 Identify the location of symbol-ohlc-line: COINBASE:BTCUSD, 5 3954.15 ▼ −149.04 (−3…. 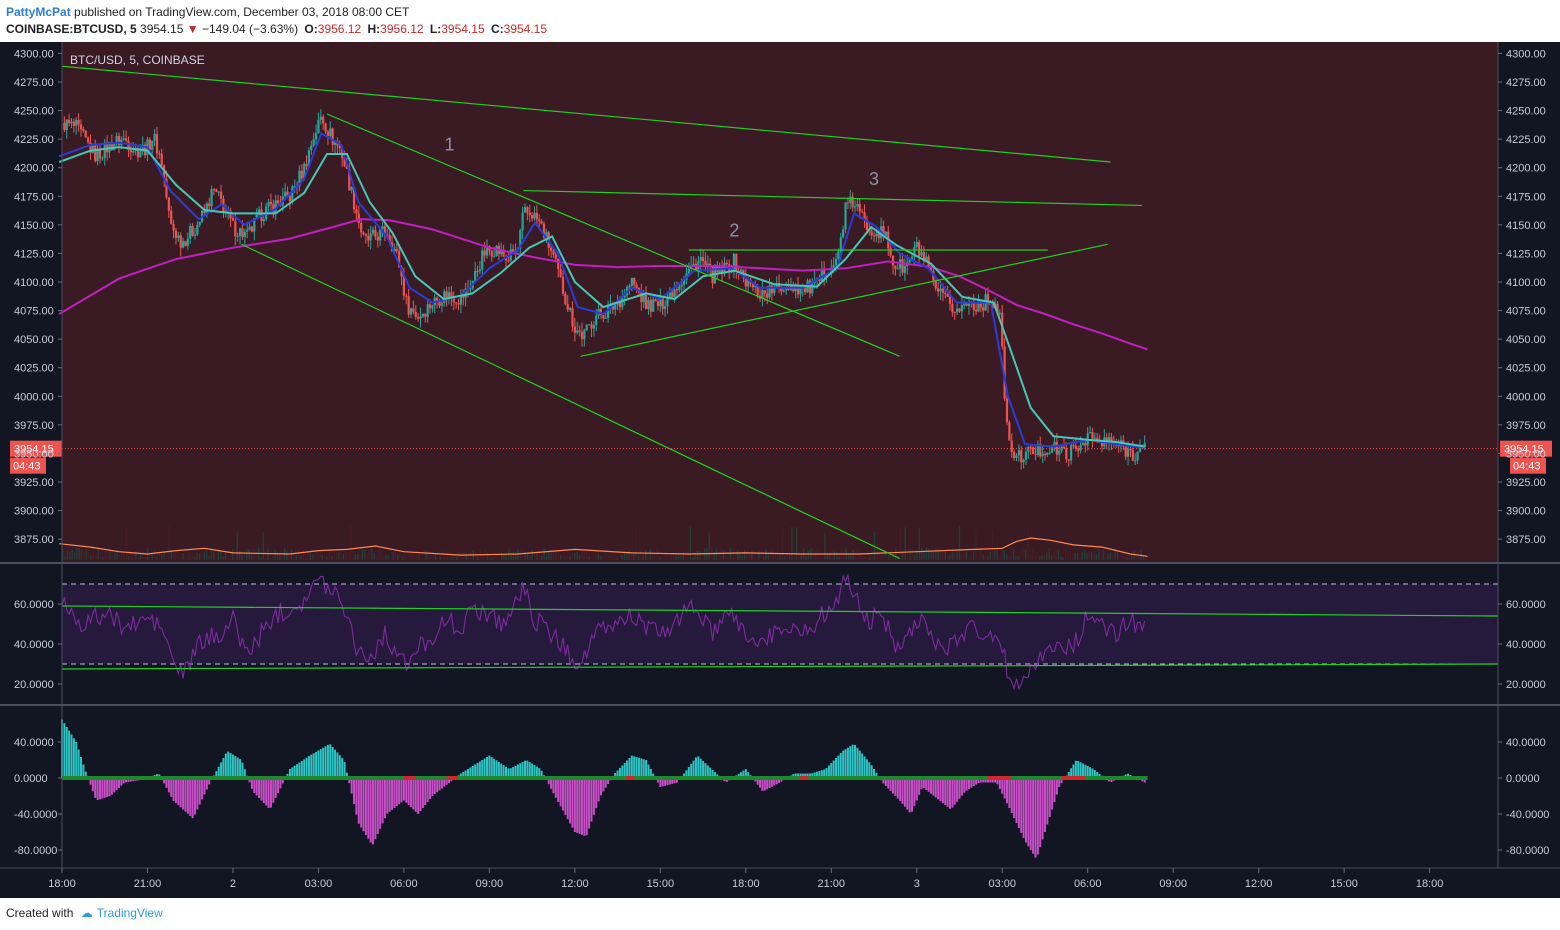
(276, 29).